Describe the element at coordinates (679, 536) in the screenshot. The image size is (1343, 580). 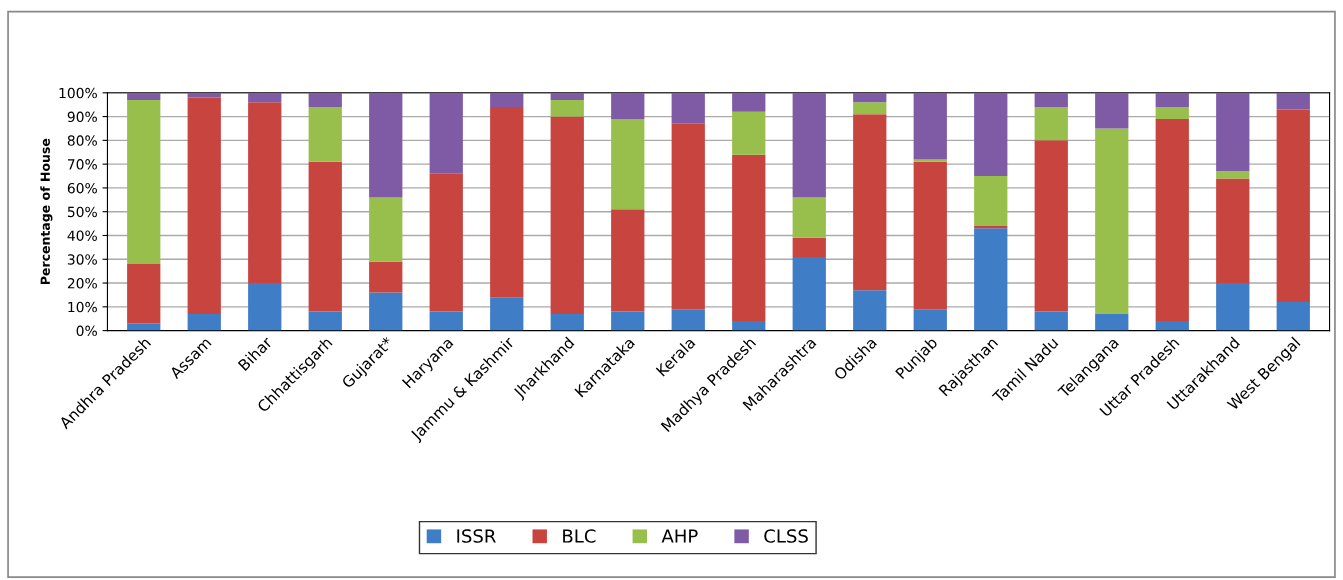
I see `legend-label: AHP` at that location.